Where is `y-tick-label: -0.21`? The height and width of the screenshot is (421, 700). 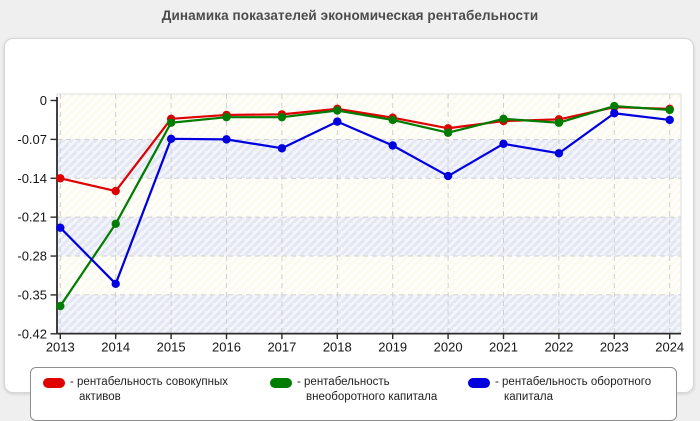 y-tick-label: -0.21 is located at coordinates (32, 217).